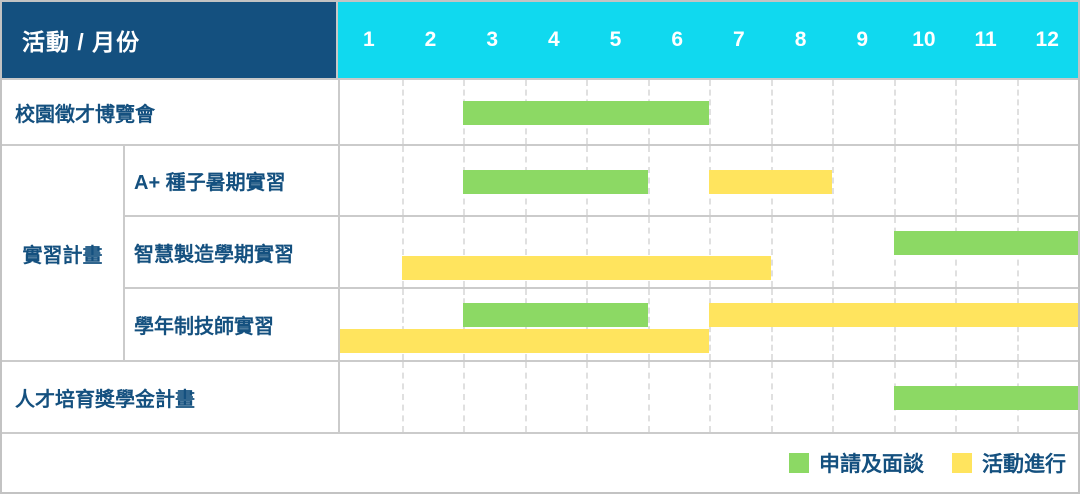  I want to click on gantt-bar-talent-scholarship-program-apply, so click(985, 398).